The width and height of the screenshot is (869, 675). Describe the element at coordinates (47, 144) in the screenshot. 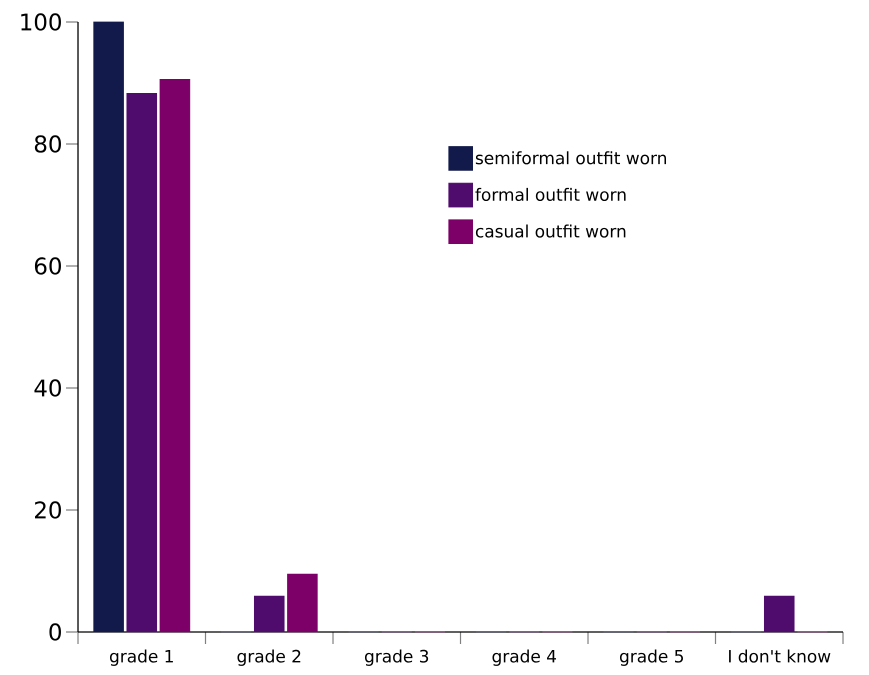

I see `y-tick-label: 80` at that location.